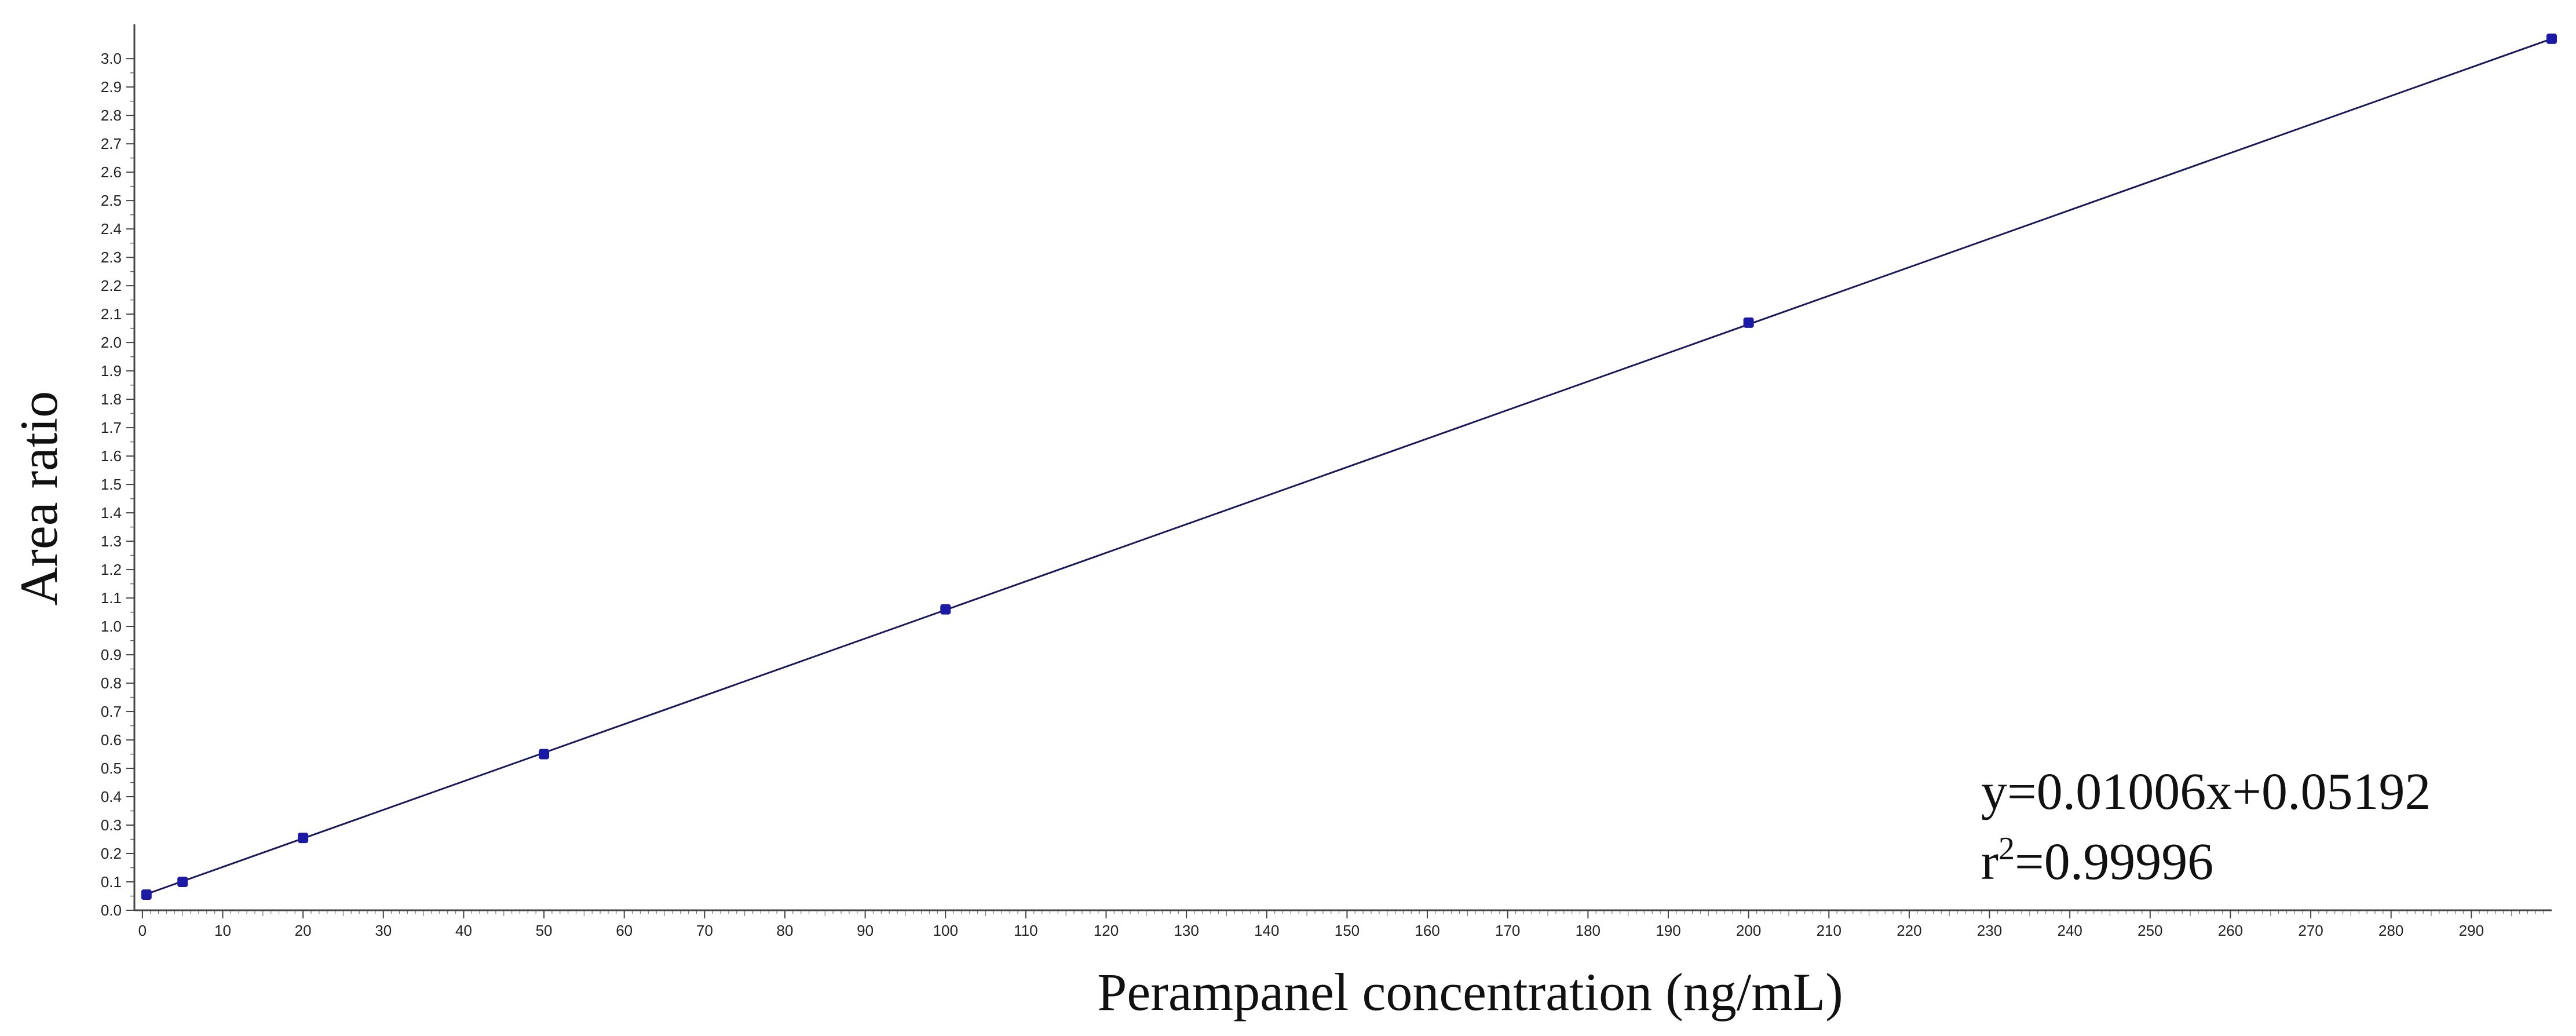 The image size is (2576, 1036). Describe the element at coordinates (625, 930) in the screenshot. I see `x-tick-label: 60` at that location.